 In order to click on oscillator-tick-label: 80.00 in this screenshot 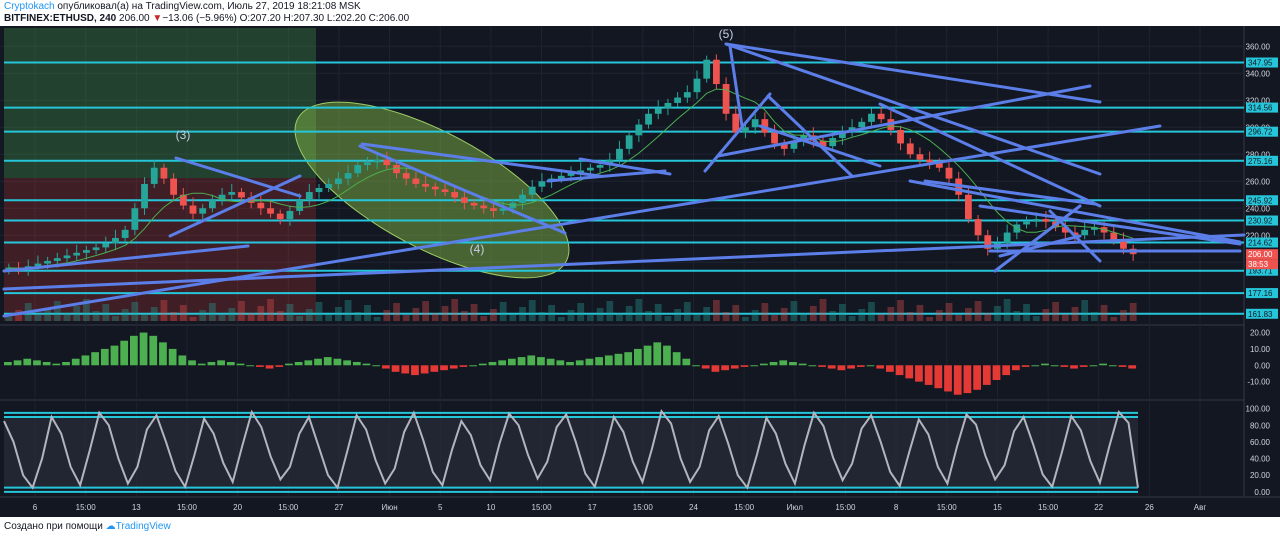, I will do `click(1260, 425)`.